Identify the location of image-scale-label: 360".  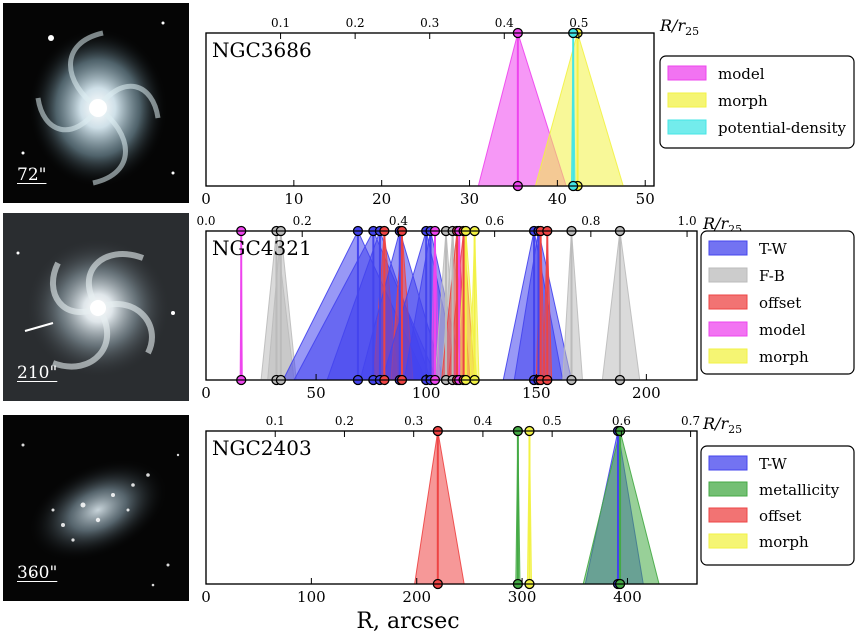
(37, 573).